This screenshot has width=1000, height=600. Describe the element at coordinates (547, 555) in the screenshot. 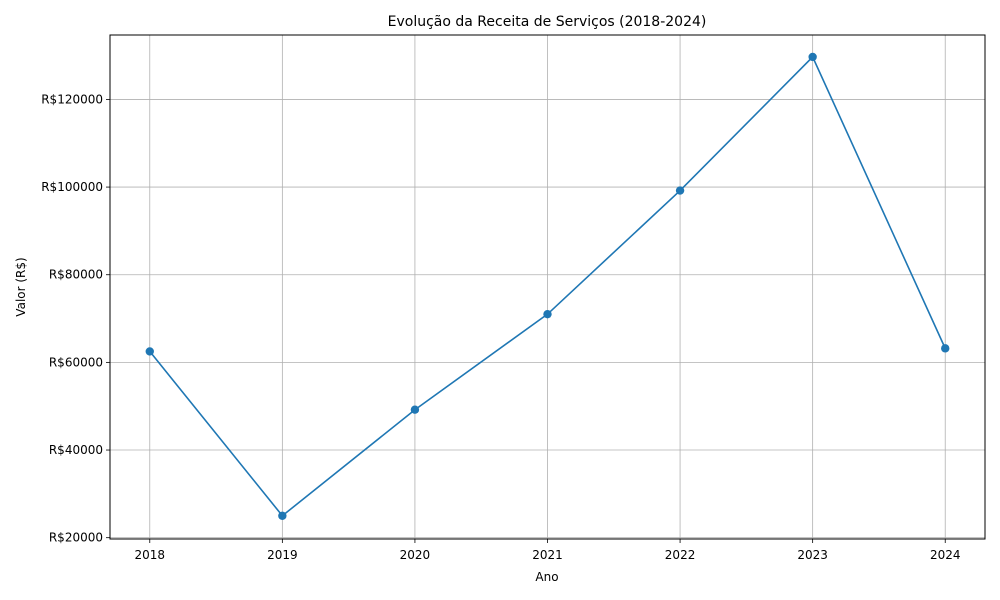

I see `x-tick-label: 2021` at that location.